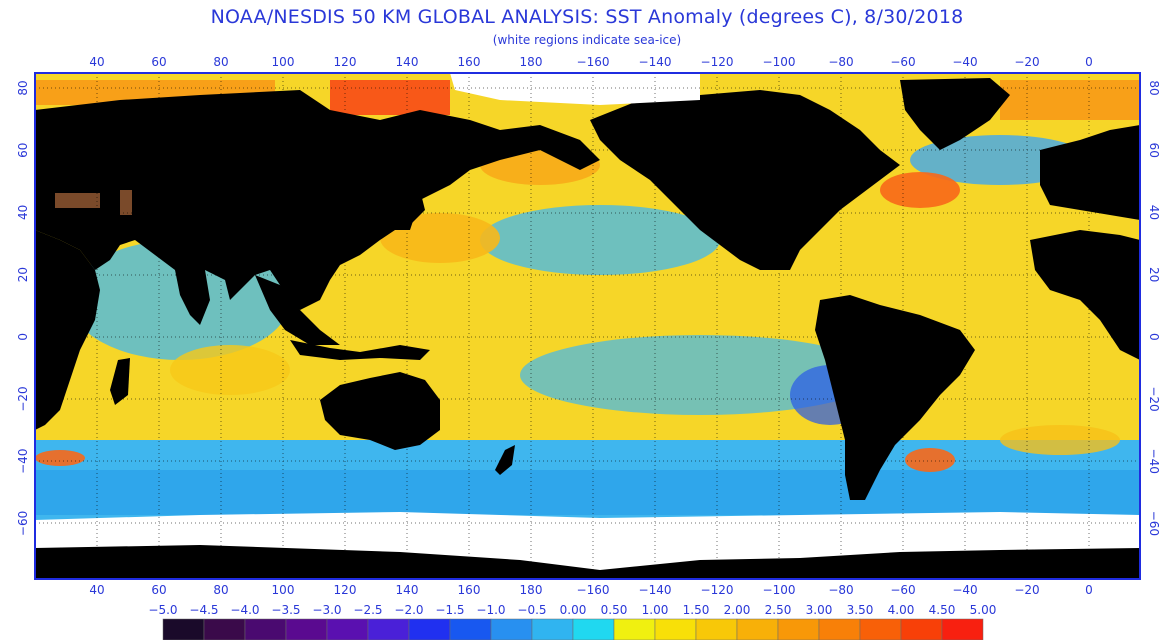 Image resolution: width=1174 pixels, height=640 pixels. What do you see at coordinates (326, 610) in the screenshot?
I see `colorbar-label: −3.0` at bounding box center [326, 610].